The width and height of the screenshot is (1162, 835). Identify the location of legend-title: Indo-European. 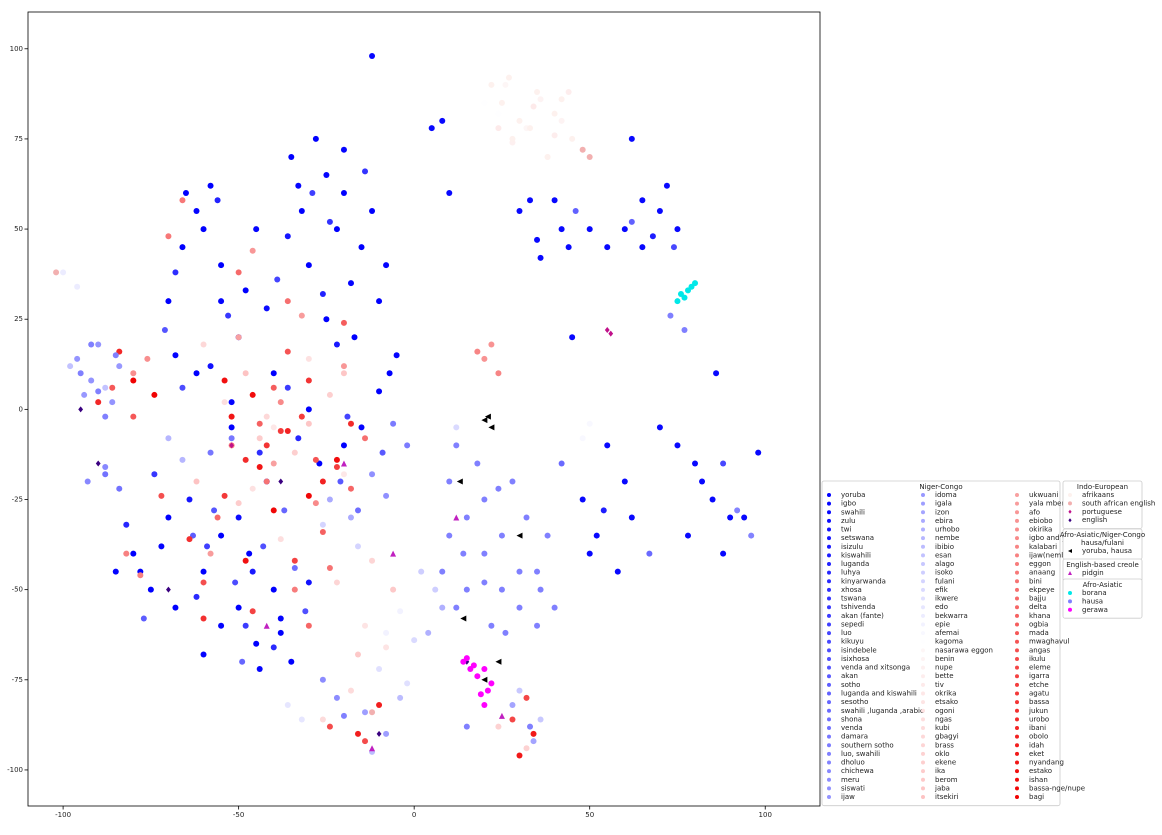
(1102, 487).